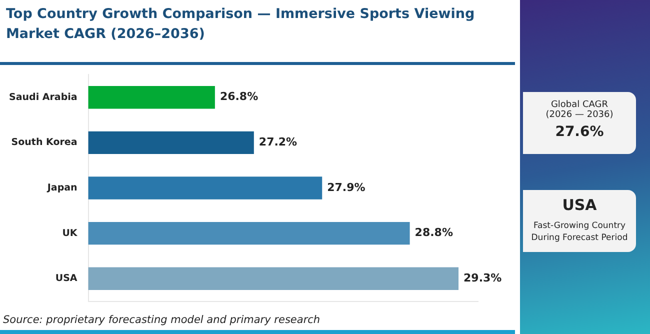 Image resolution: width=650 pixels, height=334 pixels. I want to click on y-tick-label: Japan, so click(62, 188).